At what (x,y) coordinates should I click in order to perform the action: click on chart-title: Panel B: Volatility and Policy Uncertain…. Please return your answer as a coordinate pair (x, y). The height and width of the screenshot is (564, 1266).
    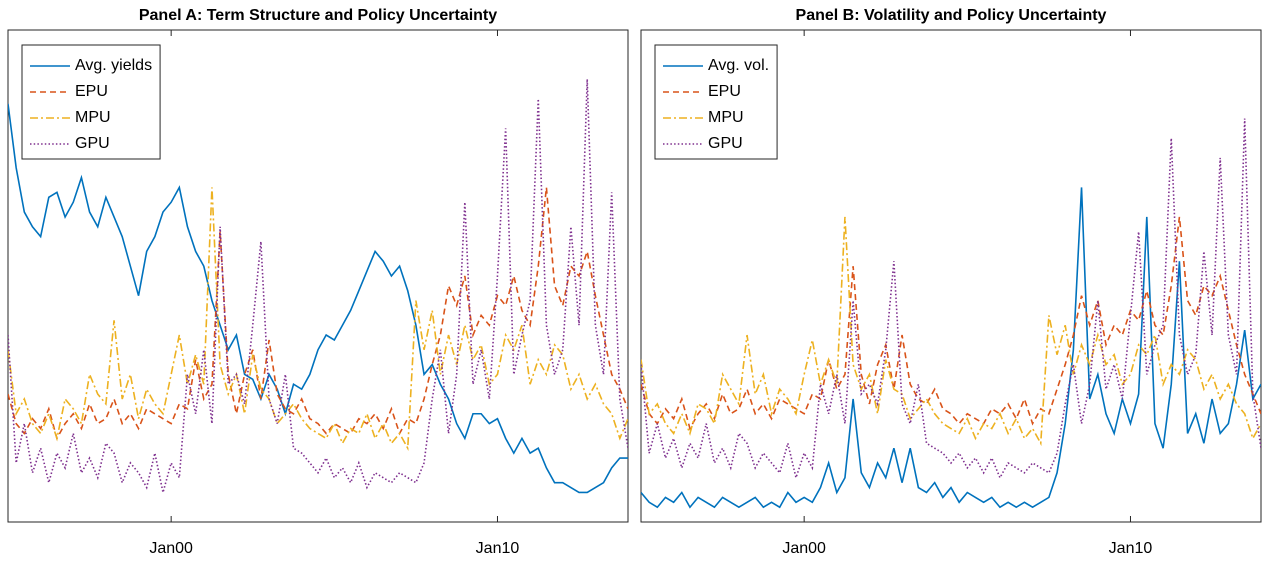
    Looking at the image, I should click on (951, 15).